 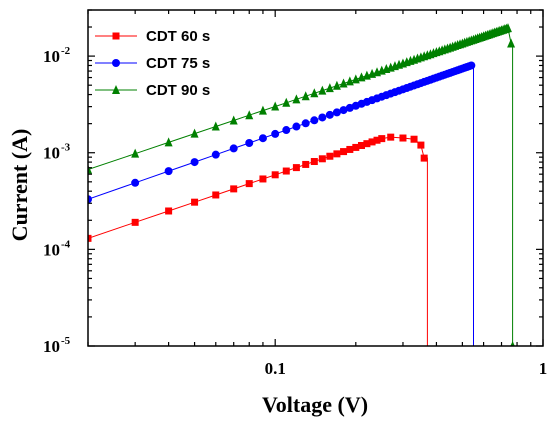 I want to click on legend: CDT 60 s CDT 75 s CDT 90 s, so click(x=152, y=63).